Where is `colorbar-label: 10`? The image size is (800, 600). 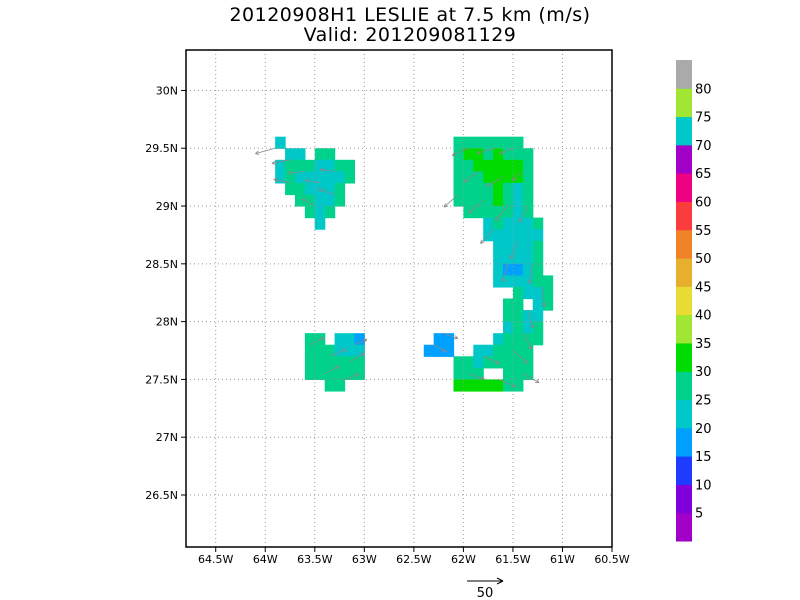 colorbar-label: 10 is located at coordinates (703, 485).